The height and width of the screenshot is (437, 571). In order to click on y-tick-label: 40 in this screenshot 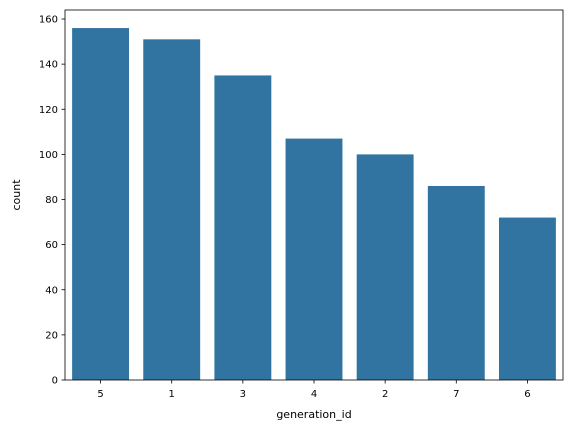, I will do `click(51, 290)`.